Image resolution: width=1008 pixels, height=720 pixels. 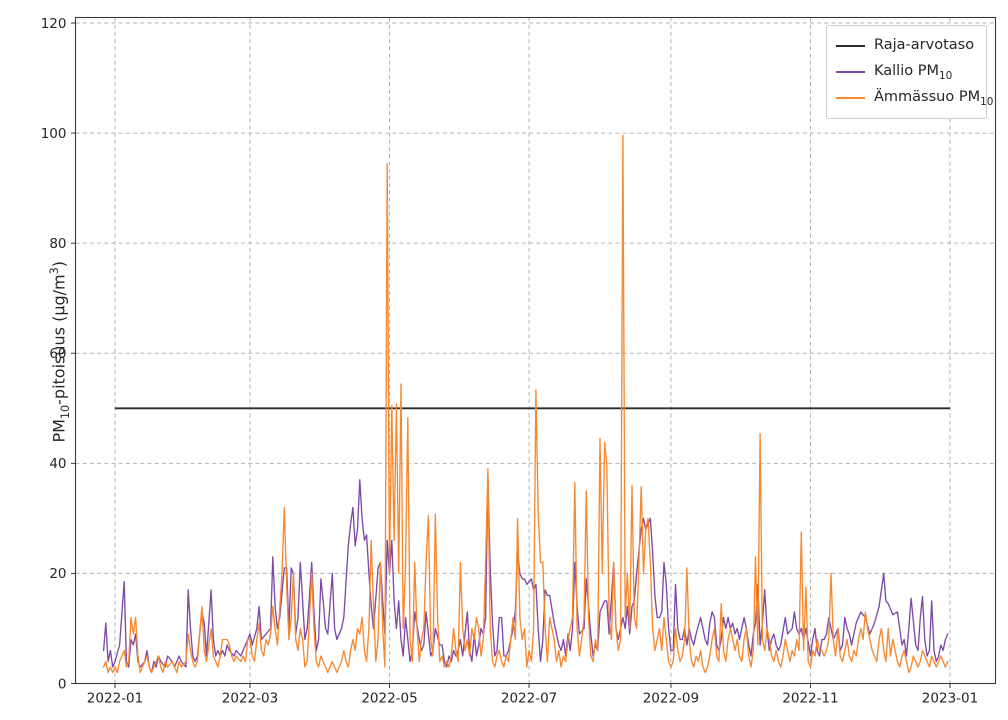 I want to click on legend: Raja-arvotaso Kallio PM10 Ämmässuo PM10, so click(x=909, y=72).